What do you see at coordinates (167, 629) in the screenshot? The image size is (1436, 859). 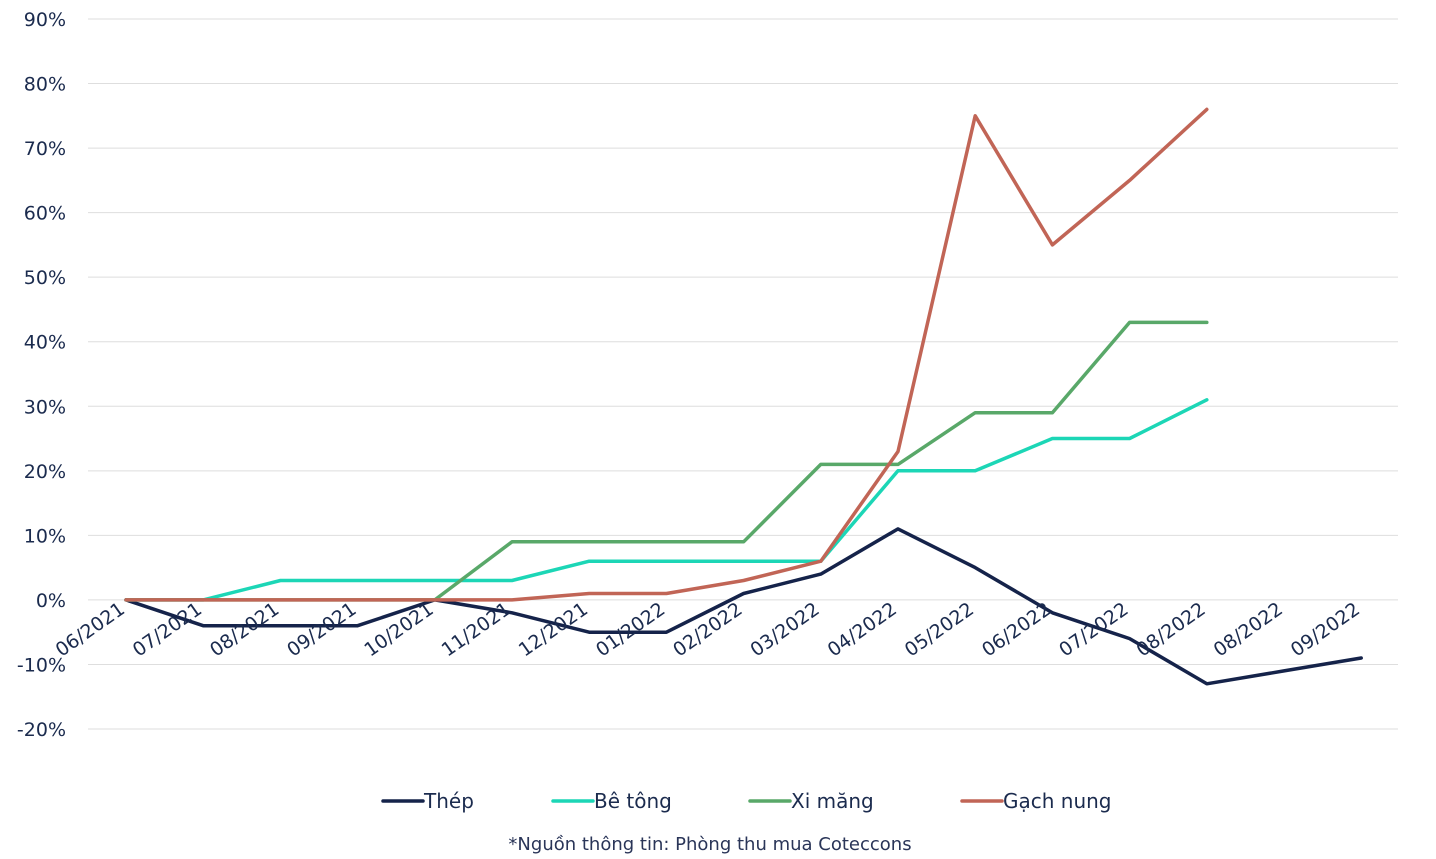 I see `x-tick-label: 07/2021` at bounding box center [167, 629].